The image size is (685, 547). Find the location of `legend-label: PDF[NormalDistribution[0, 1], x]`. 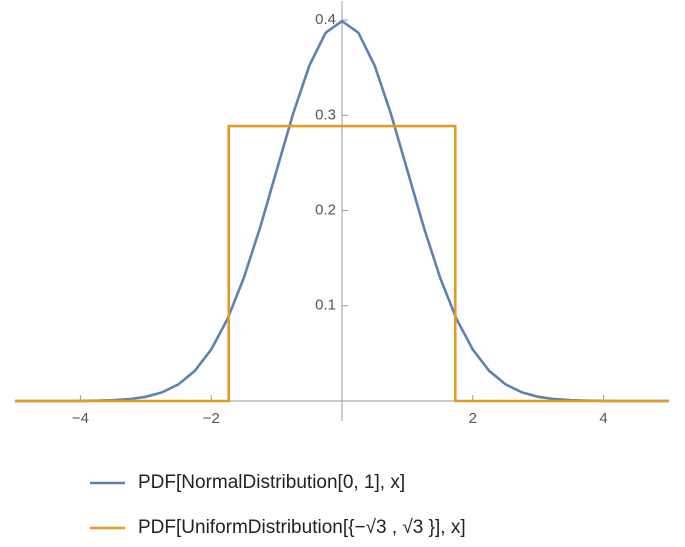

legend-label: PDF[NormalDistribution[0, 1], x] is located at coordinates (271, 482).